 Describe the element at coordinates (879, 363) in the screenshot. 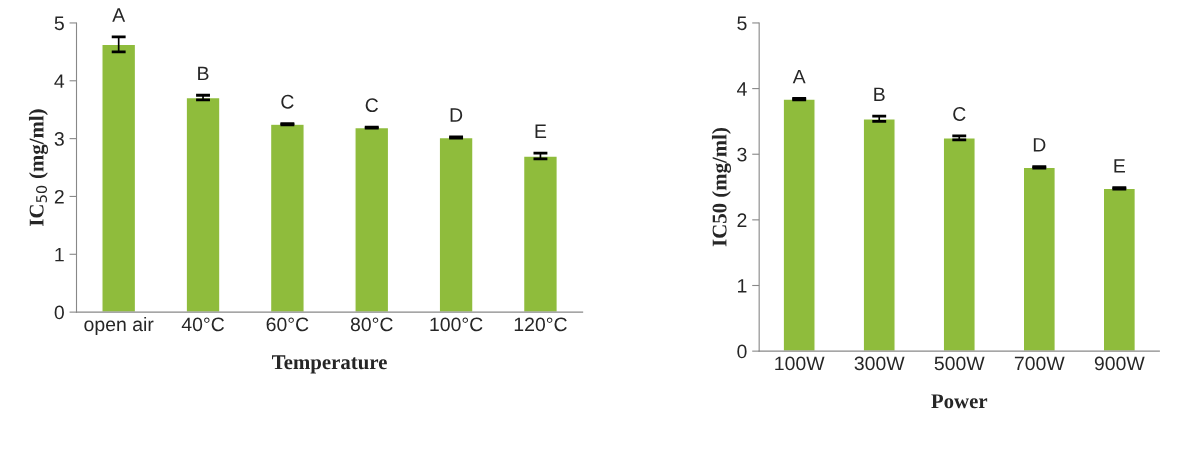

I see `x-tick-label: 300W` at that location.